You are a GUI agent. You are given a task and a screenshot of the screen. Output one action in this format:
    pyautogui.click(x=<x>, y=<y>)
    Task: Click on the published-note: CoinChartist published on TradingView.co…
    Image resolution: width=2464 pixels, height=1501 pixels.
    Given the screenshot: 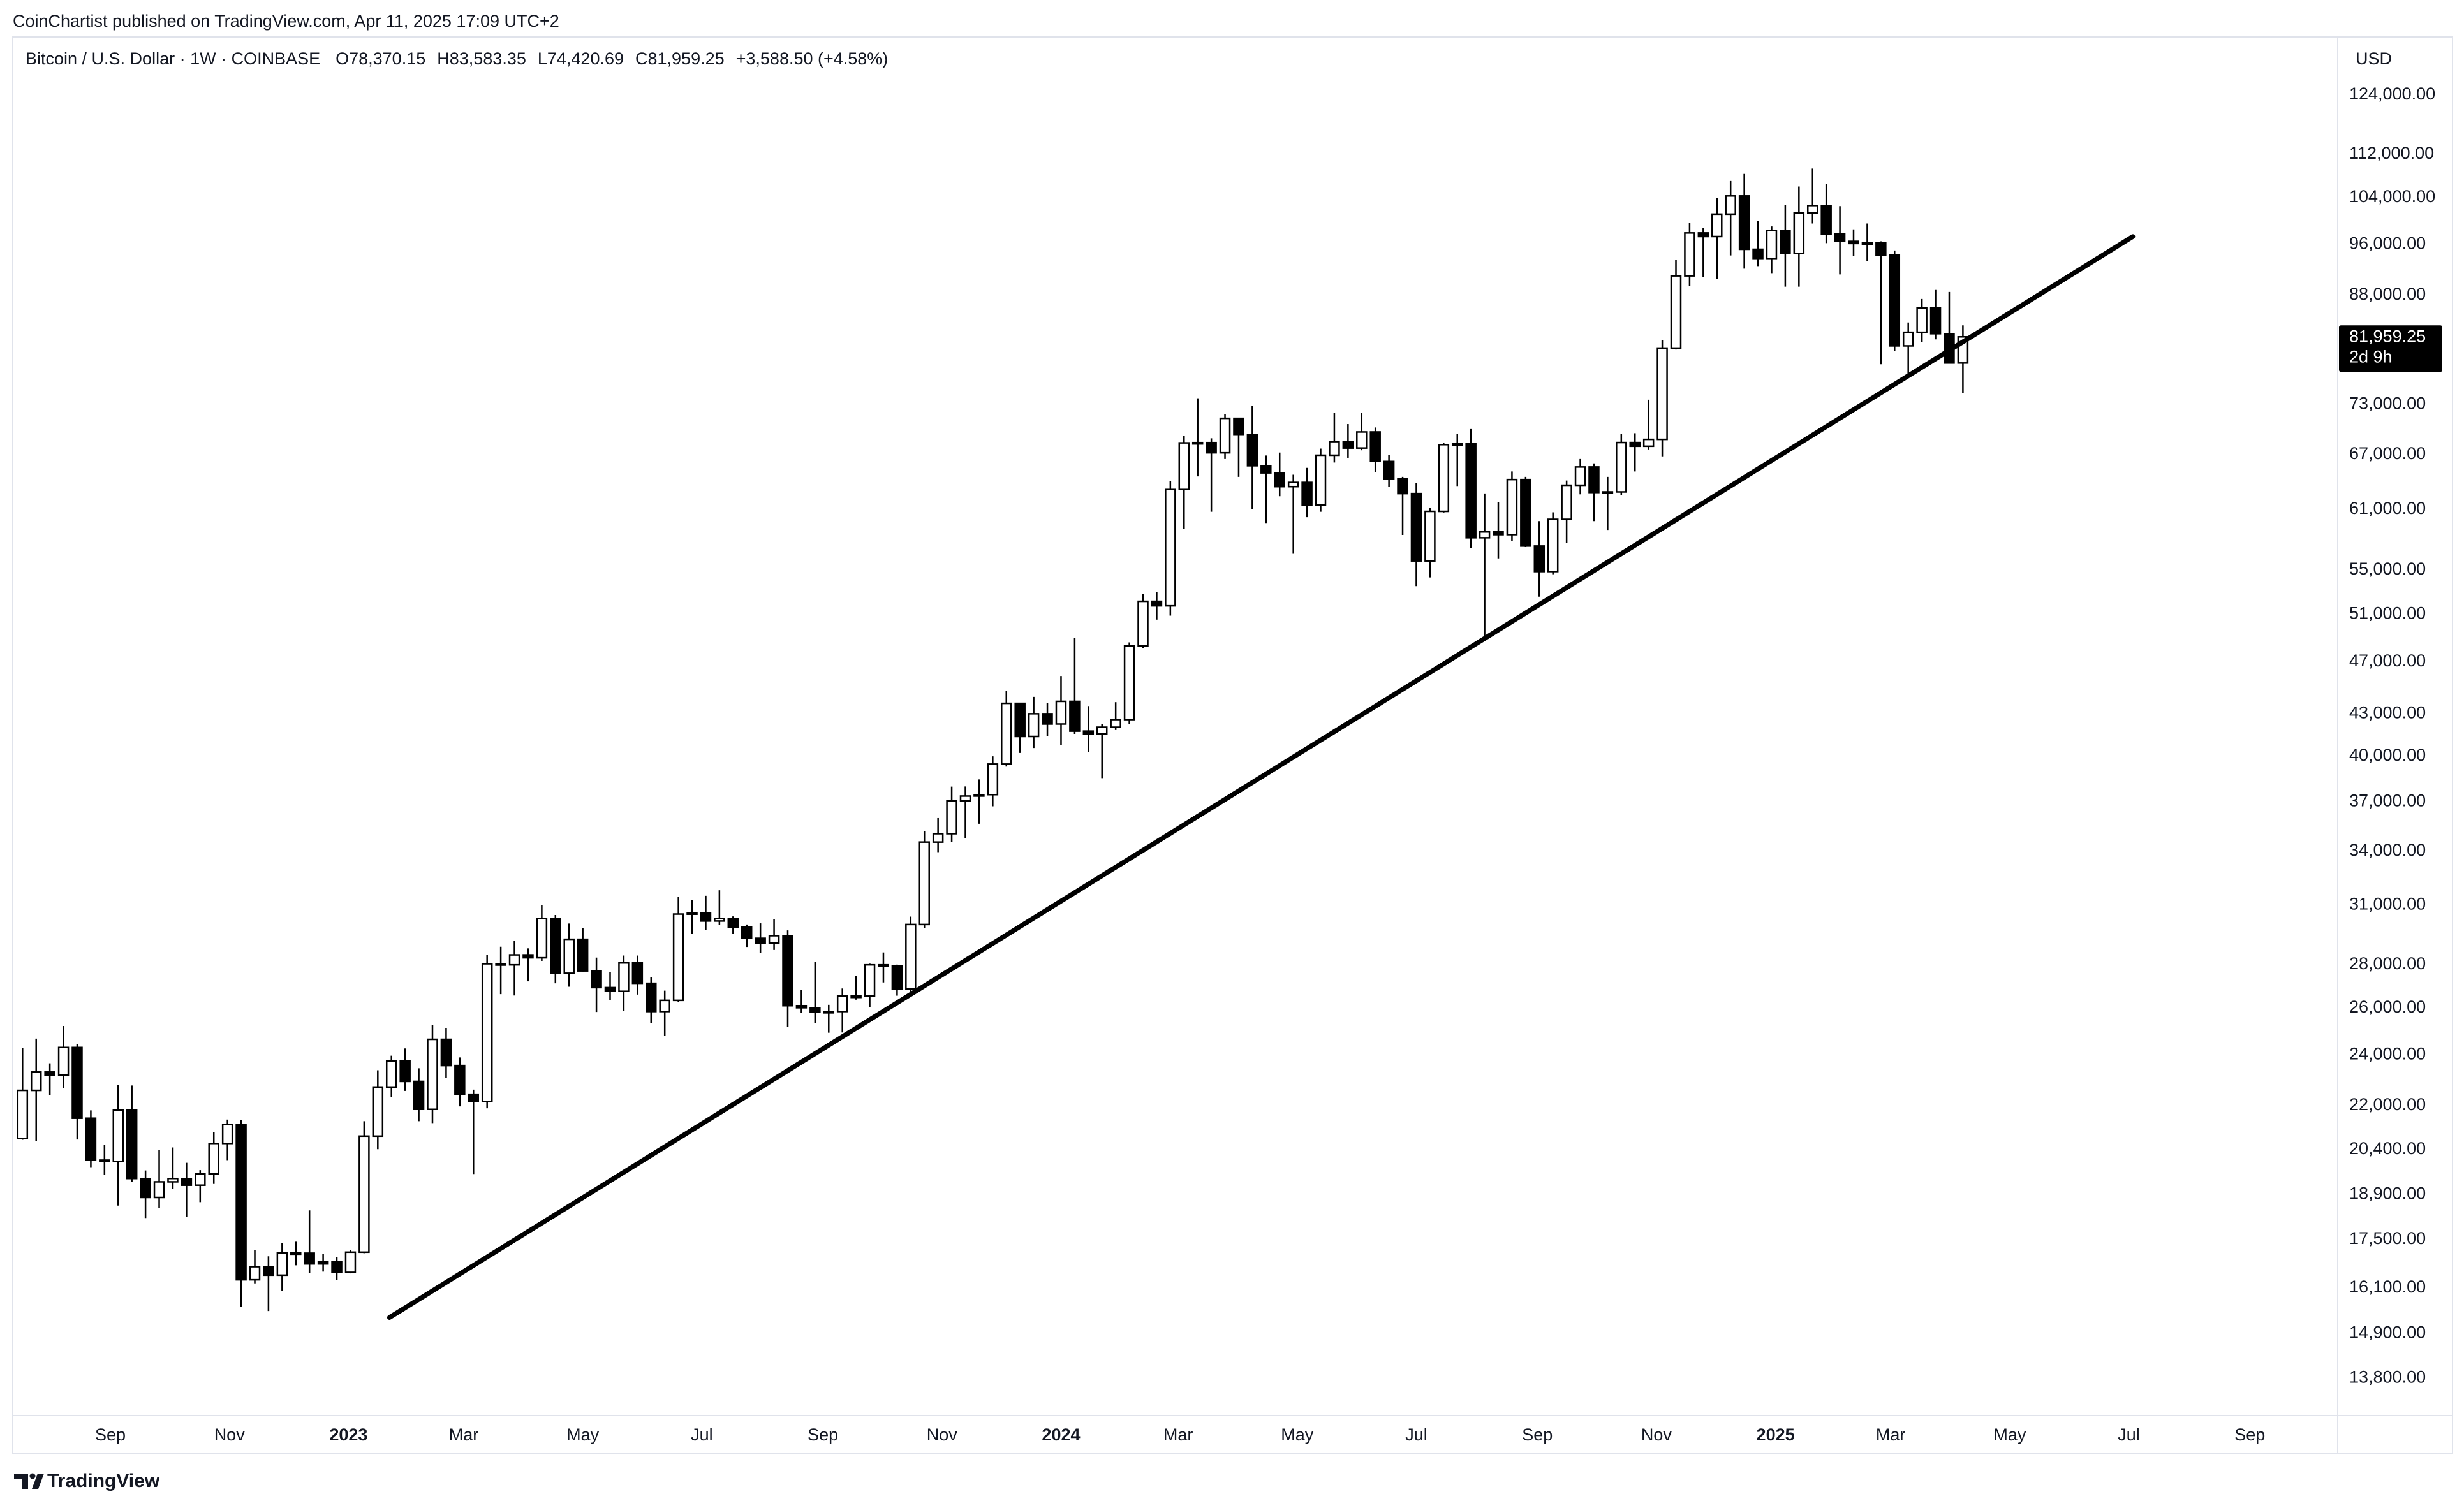 What is the action you would take?
    pyautogui.click(x=286, y=21)
    